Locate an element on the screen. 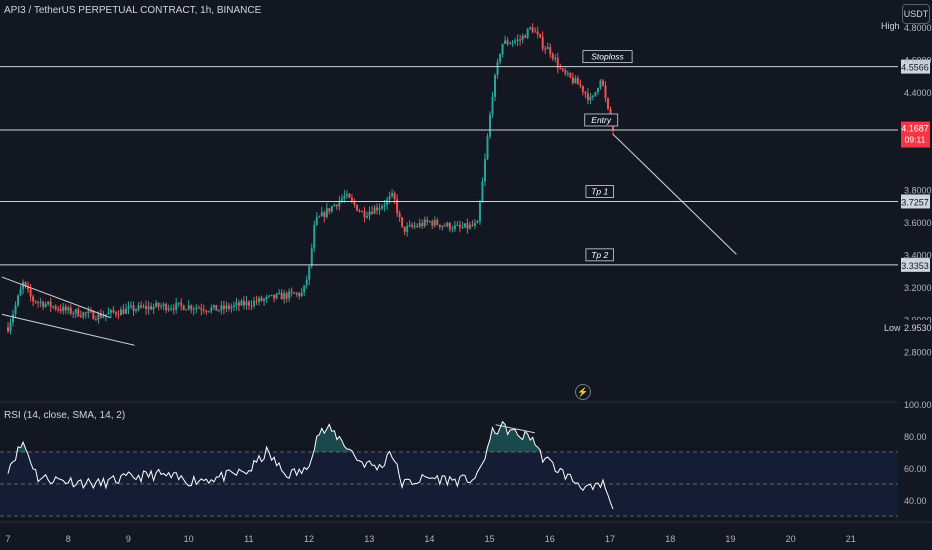 The width and height of the screenshot is (932, 550). price-tick-label: 3.8000 is located at coordinates (918, 190).